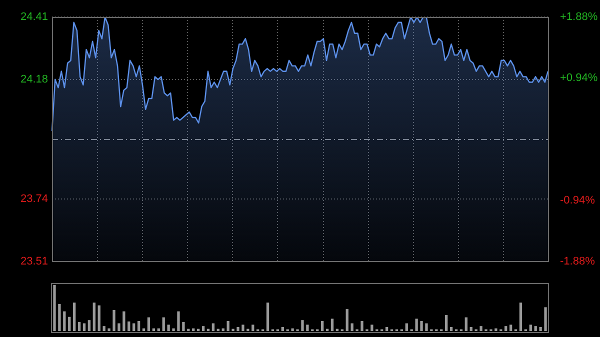 The image size is (600, 337). I want to click on y2-tick-label: -0.94%, so click(578, 200).